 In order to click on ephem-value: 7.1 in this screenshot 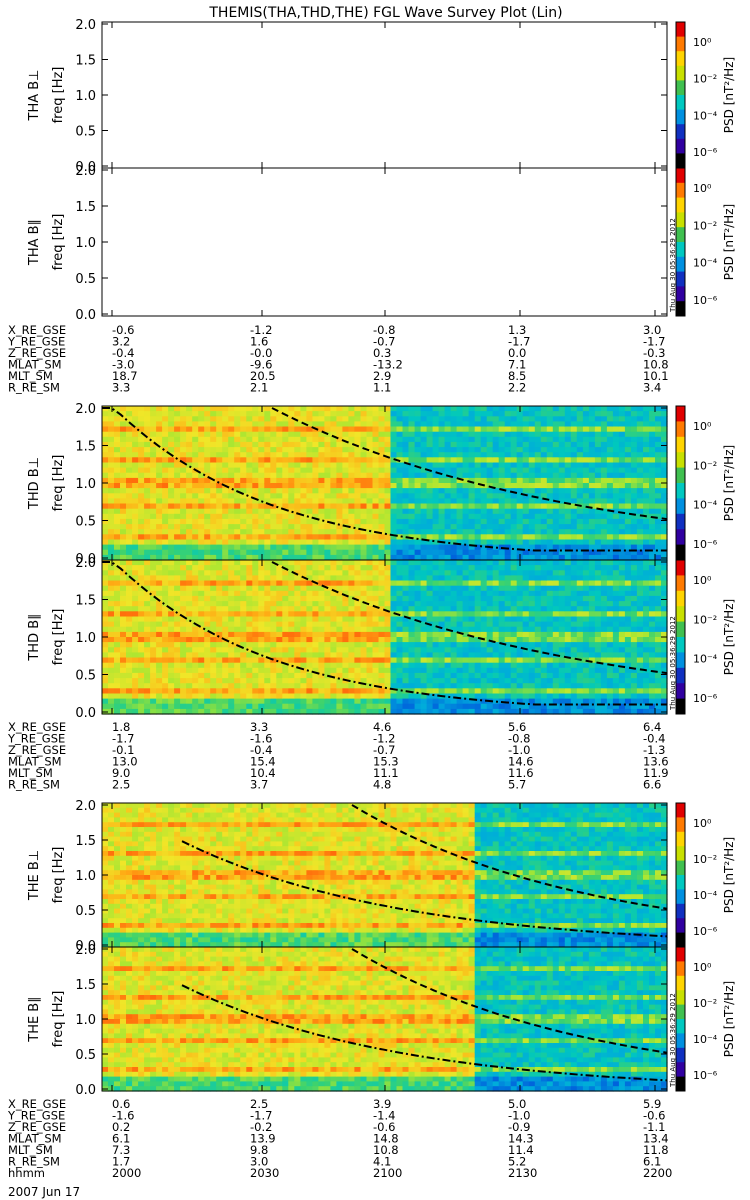, I will do `click(517, 365)`.